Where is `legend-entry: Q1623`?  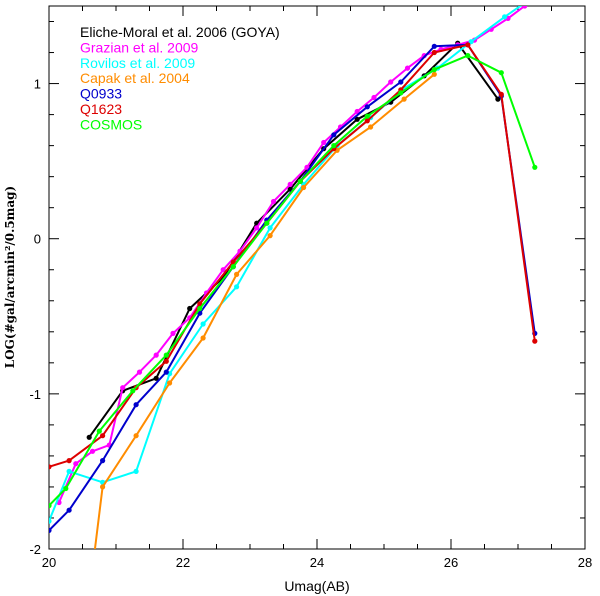 legend-entry: Q1623 is located at coordinates (101, 109).